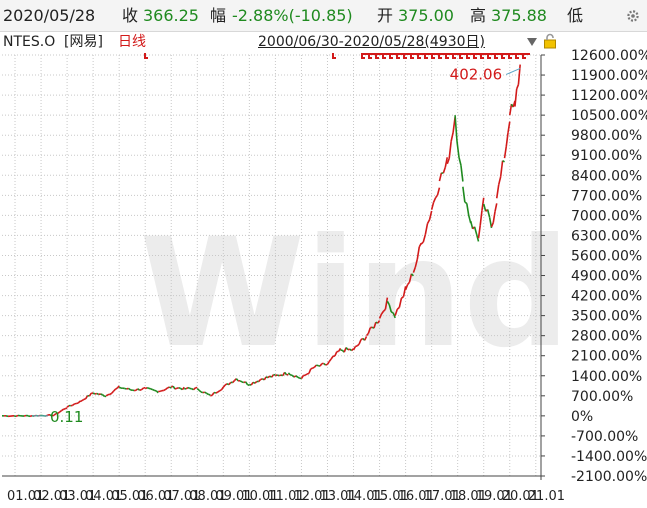  Describe the element at coordinates (385, 15) in the screenshot. I see `open-label: 开` at that location.